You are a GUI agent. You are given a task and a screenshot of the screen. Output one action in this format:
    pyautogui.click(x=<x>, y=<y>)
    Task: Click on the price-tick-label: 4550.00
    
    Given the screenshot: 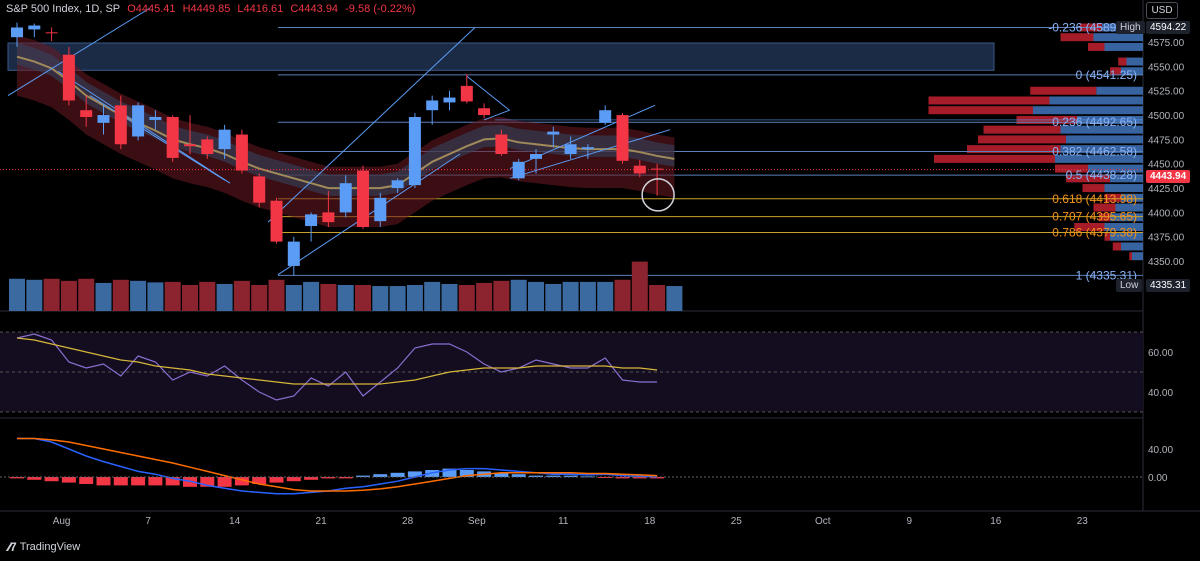 What is the action you would take?
    pyautogui.click(x=1166, y=67)
    